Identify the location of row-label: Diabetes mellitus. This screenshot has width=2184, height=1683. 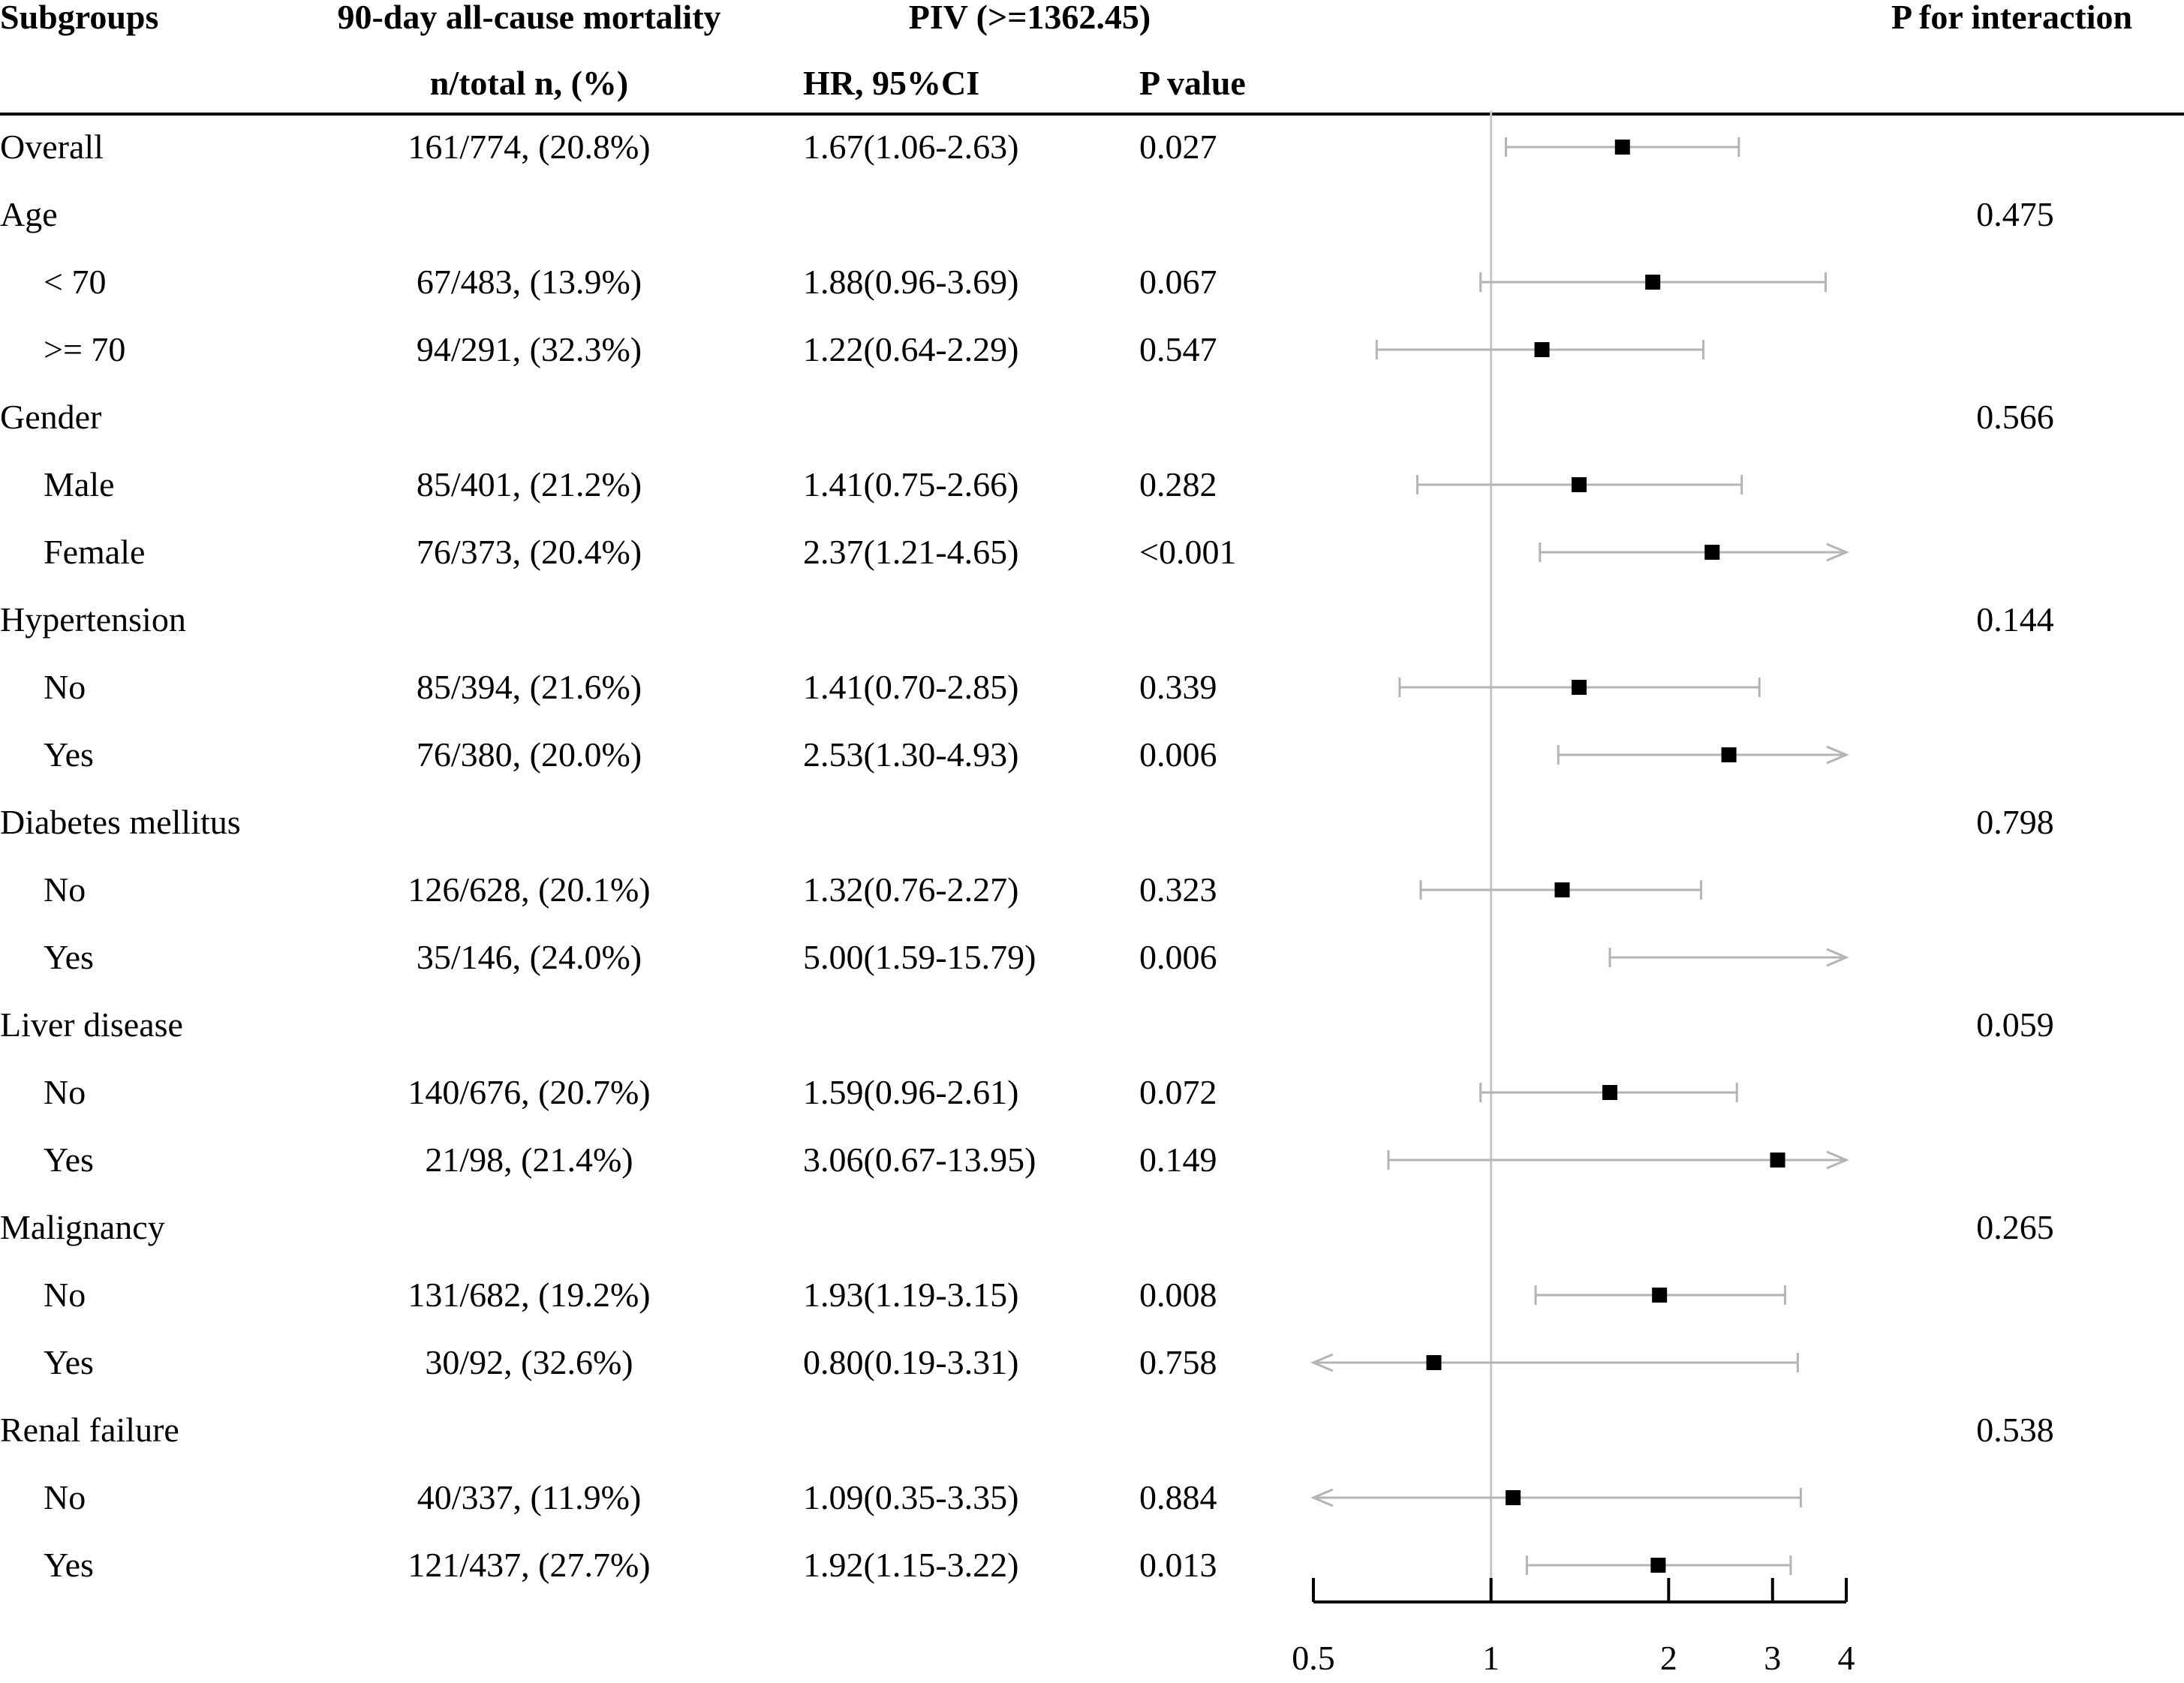
(120, 822).